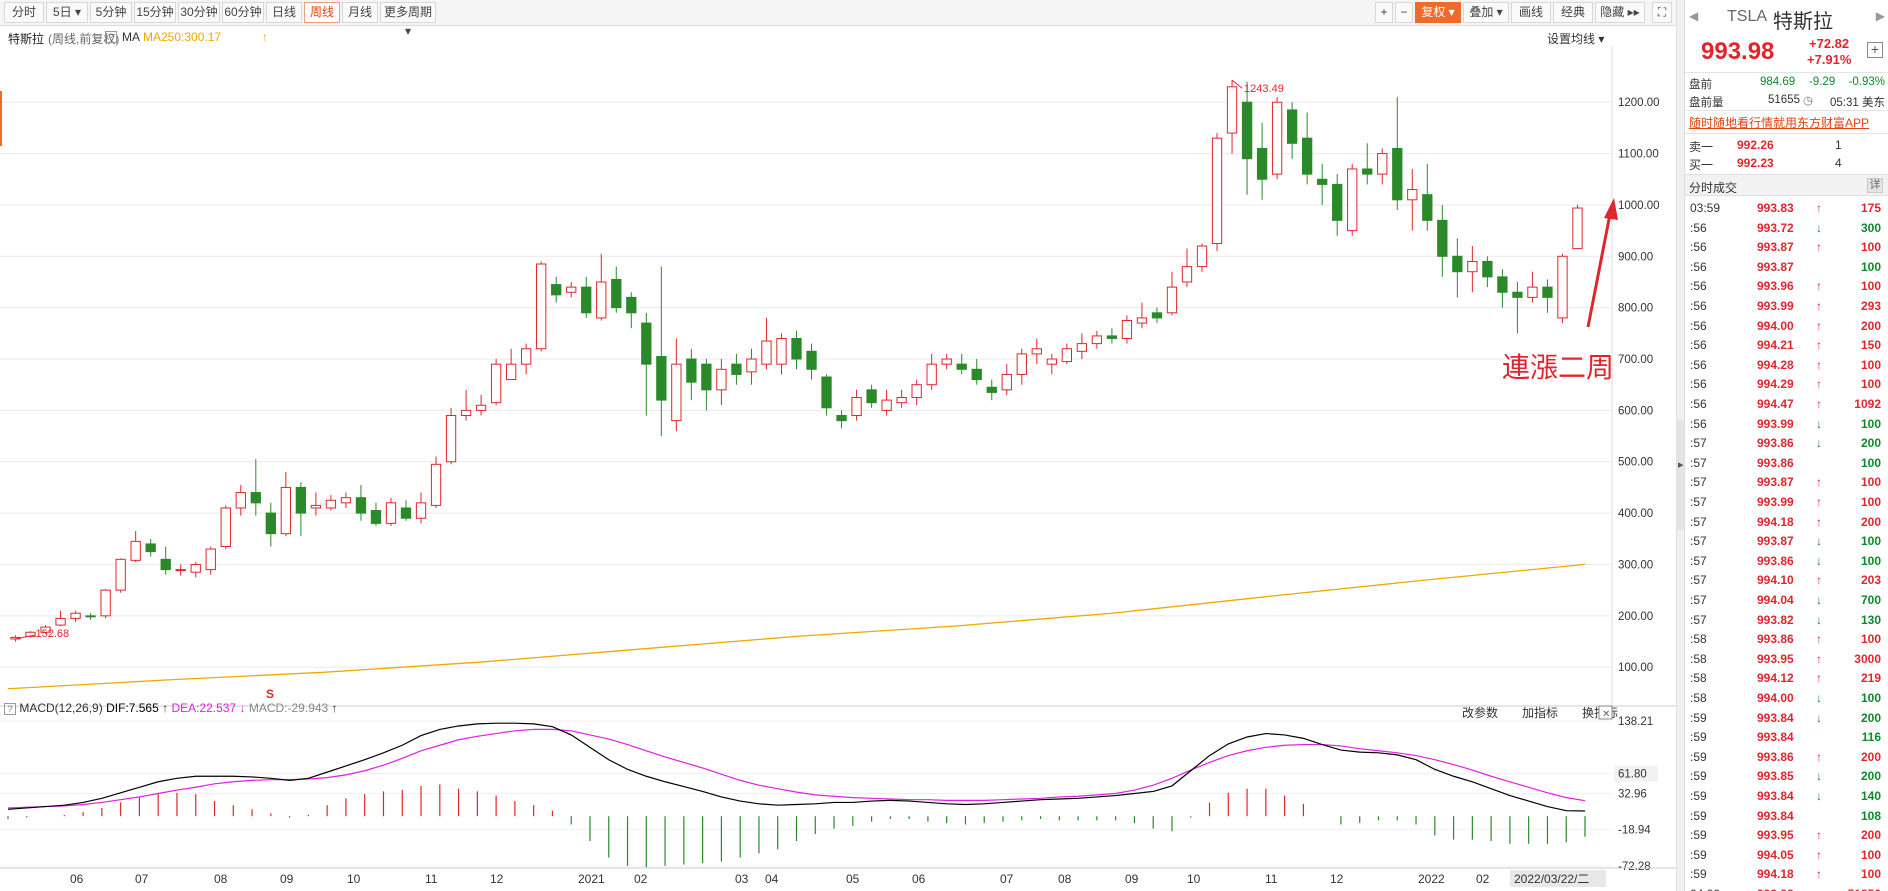 Image resolution: width=1888 pixels, height=891 pixels. Describe the element at coordinates (1431, 879) in the screenshot. I see `x-tick-label: 2022` at that location.